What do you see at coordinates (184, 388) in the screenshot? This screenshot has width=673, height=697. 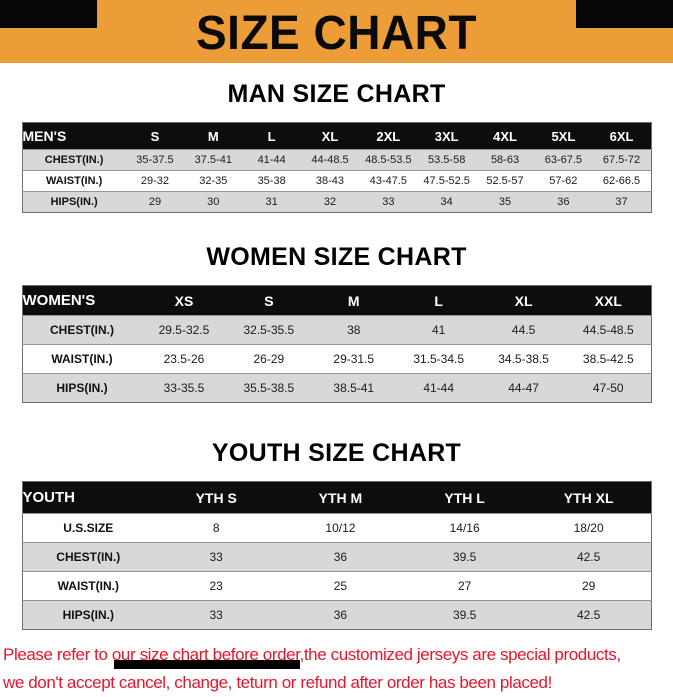 I see `size-value: 33-35.5` at bounding box center [184, 388].